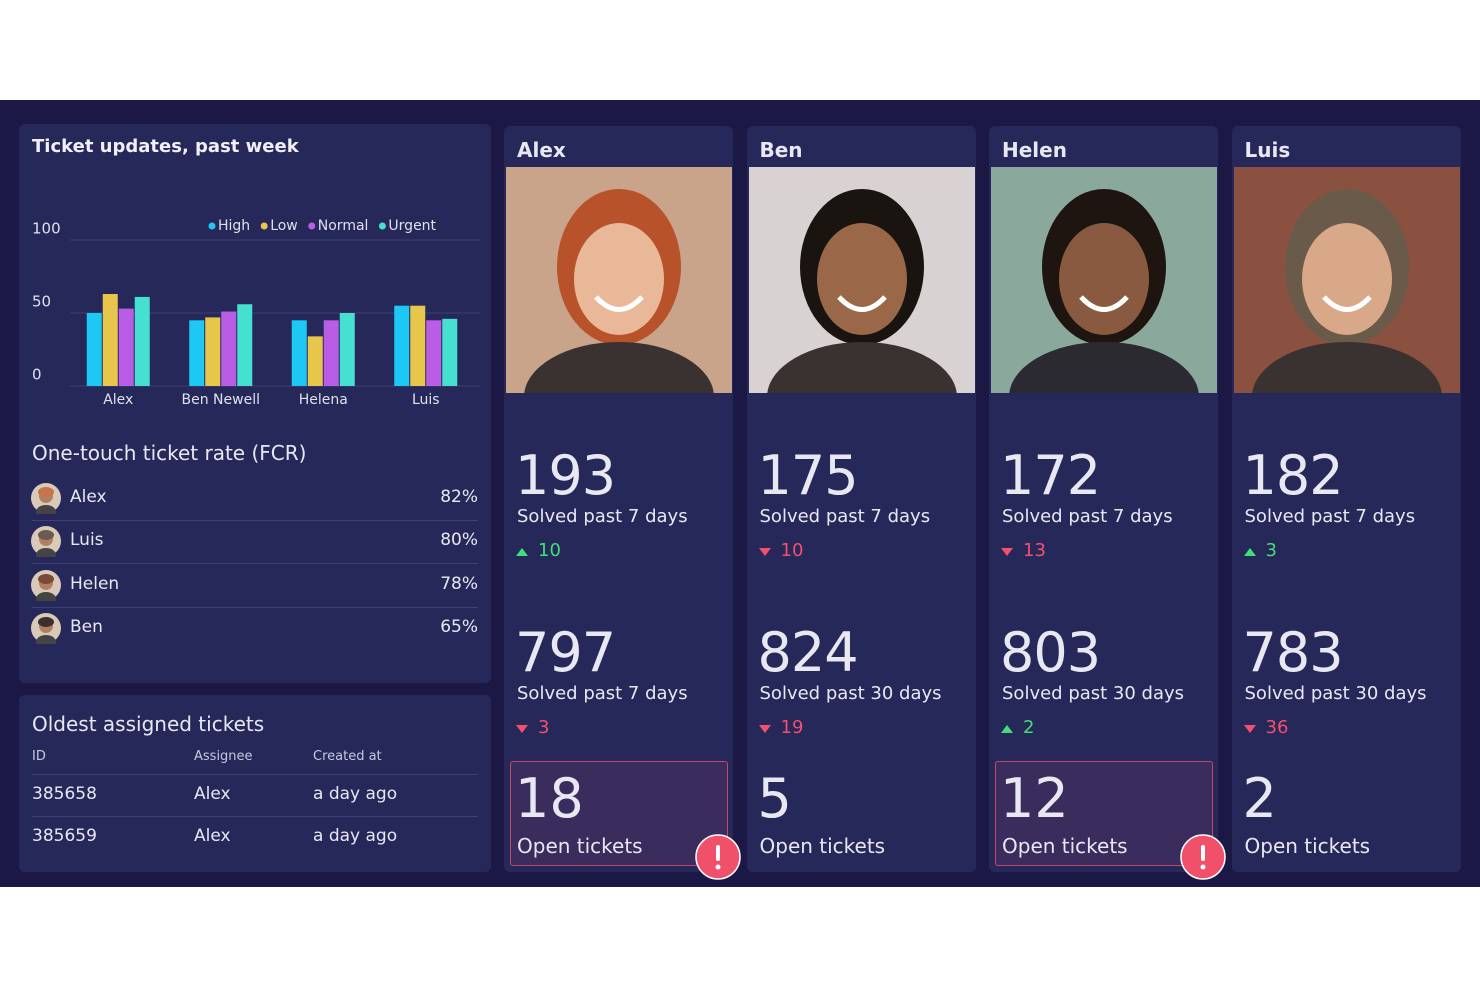 The width and height of the screenshot is (1480, 987). Describe the element at coordinates (46, 229) in the screenshot. I see `y-tick-label: 100` at that location.